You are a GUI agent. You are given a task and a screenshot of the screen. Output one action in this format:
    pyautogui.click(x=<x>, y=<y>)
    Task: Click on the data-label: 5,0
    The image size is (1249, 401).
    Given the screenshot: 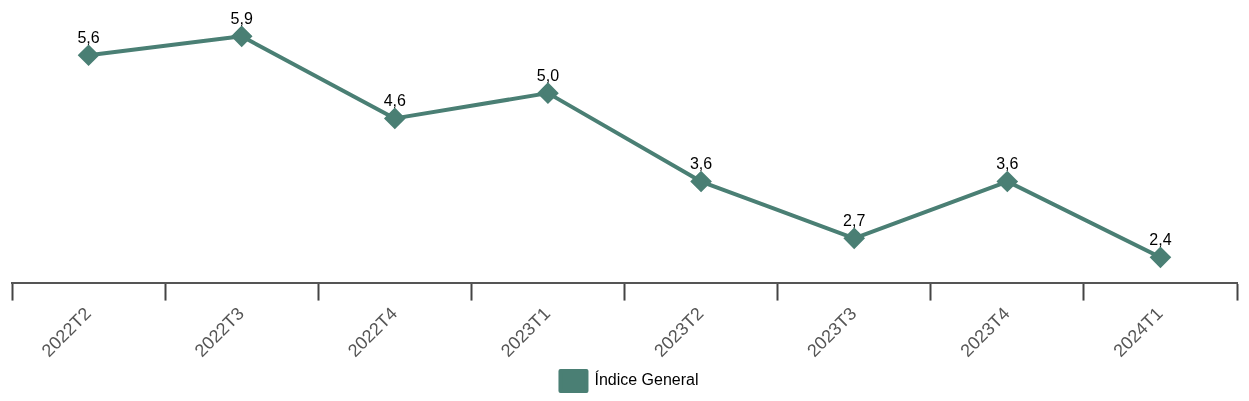 What is the action you would take?
    pyautogui.click(x=548, y=75)
    